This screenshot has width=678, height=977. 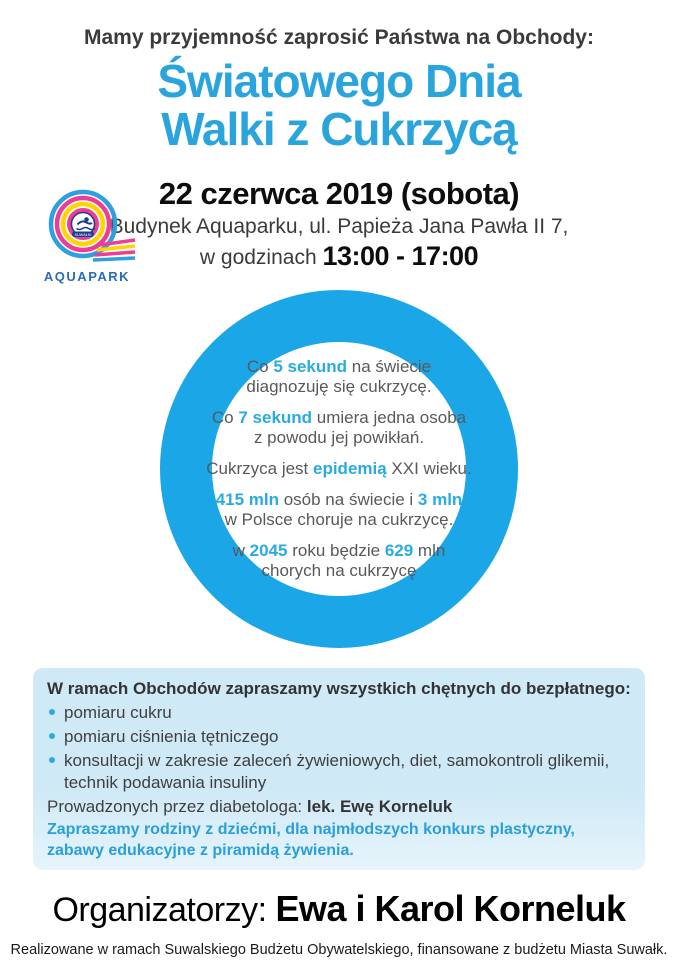 What do you see at coordinates (339, 737) in the screenshot?
I see `list-item: pomiaru ciśnienia tętniczego` at bounding box center [339, 737].